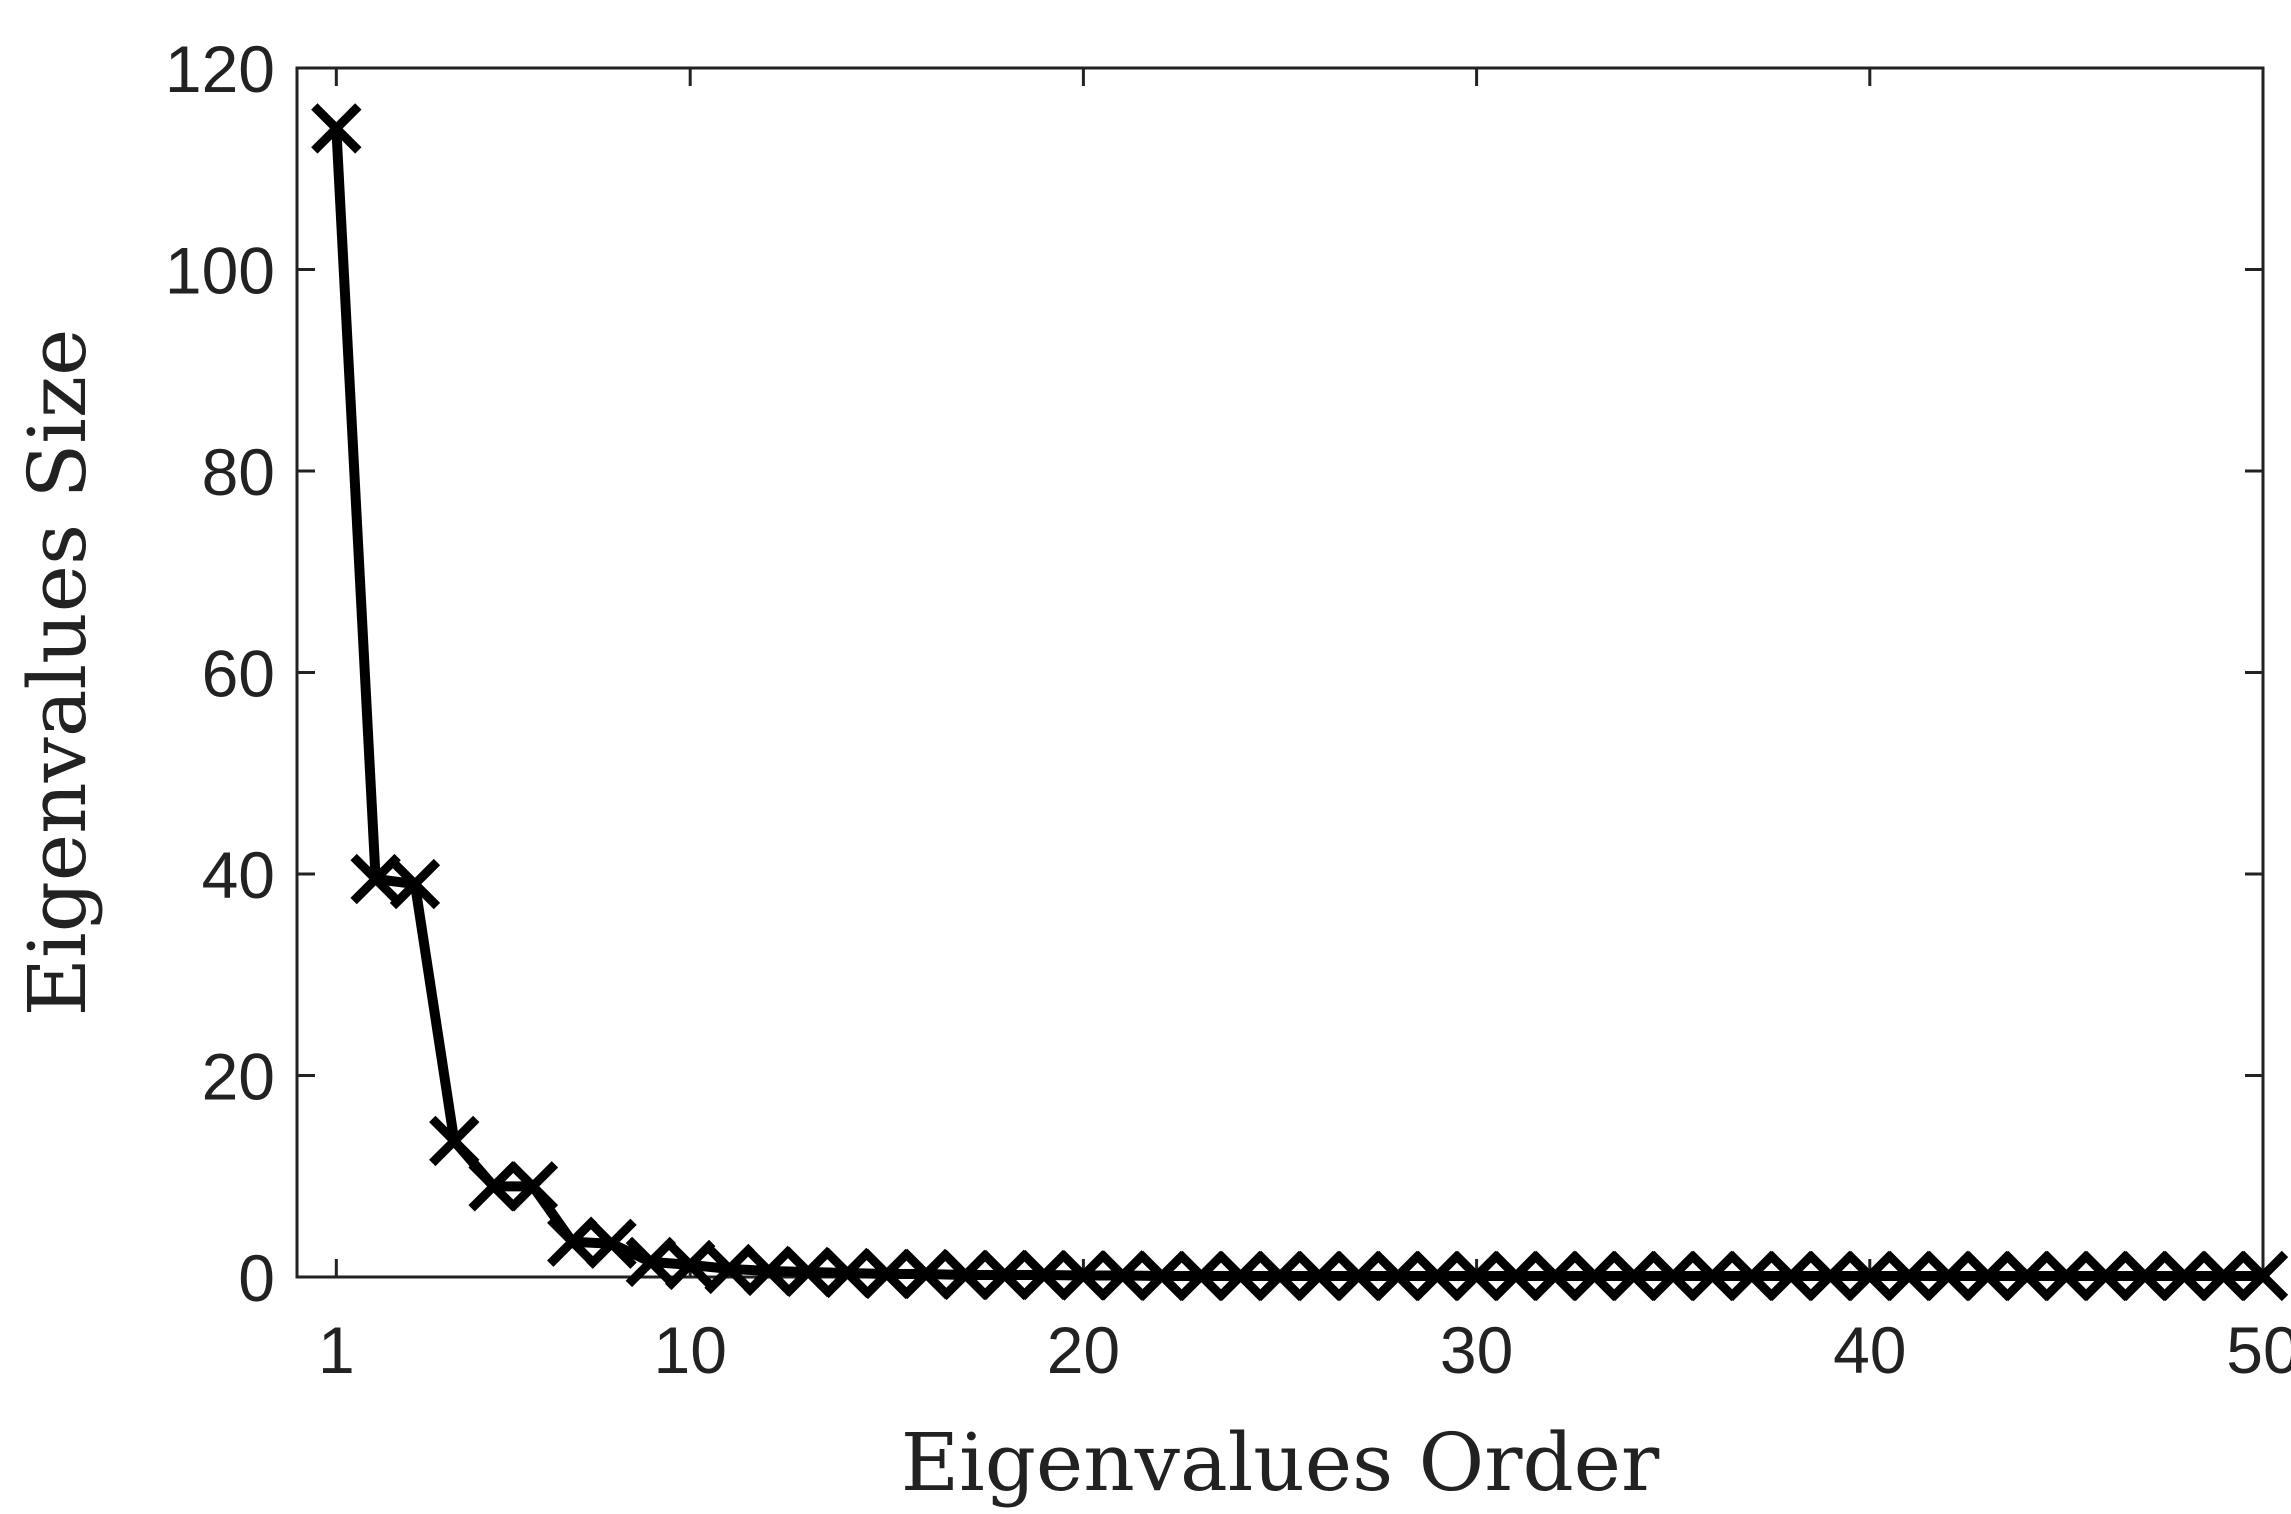  I want to click on y-tick-label: 60, so click(238, 674).